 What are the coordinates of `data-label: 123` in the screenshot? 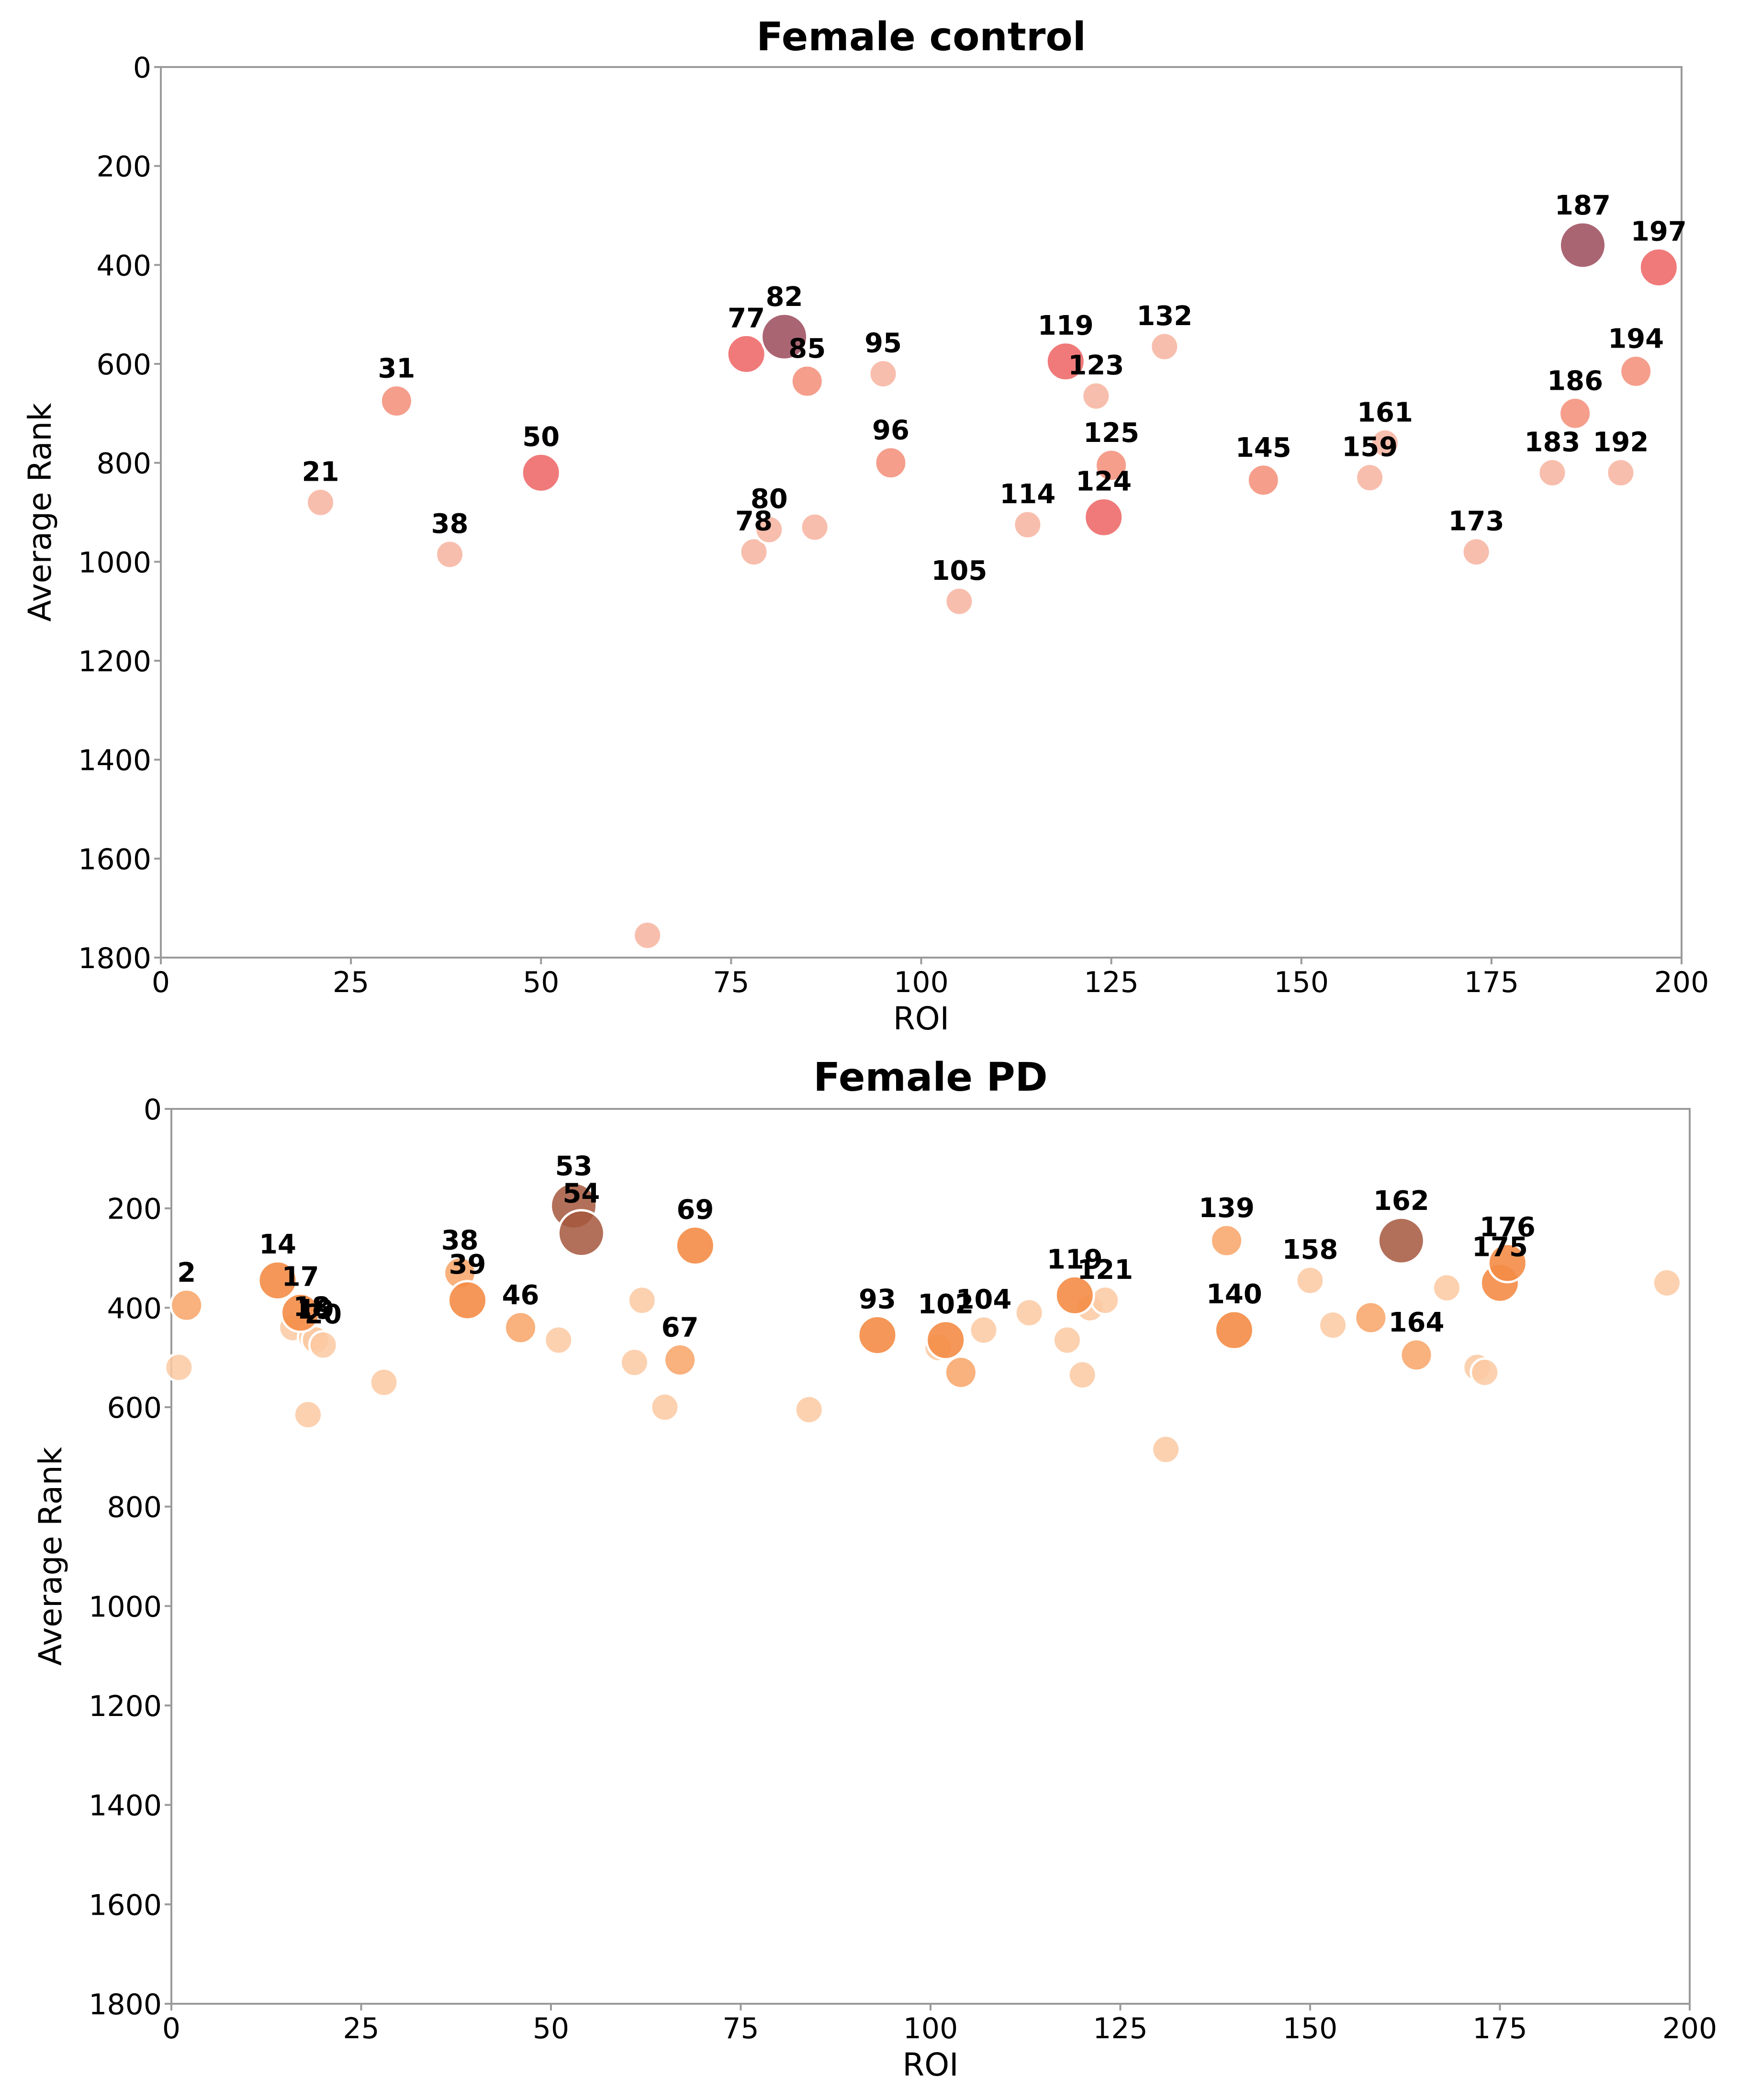 It's located at (1096, 365).